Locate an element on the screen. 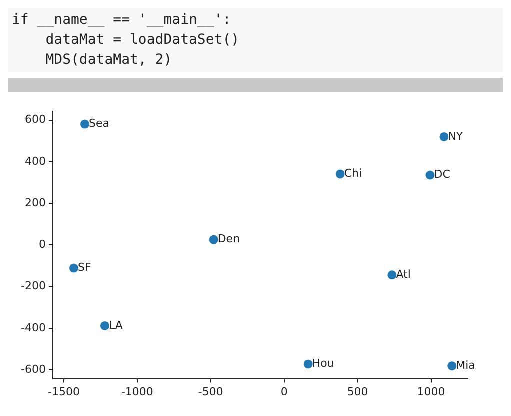  annotation: Atl is located at coordinates (403, 275).